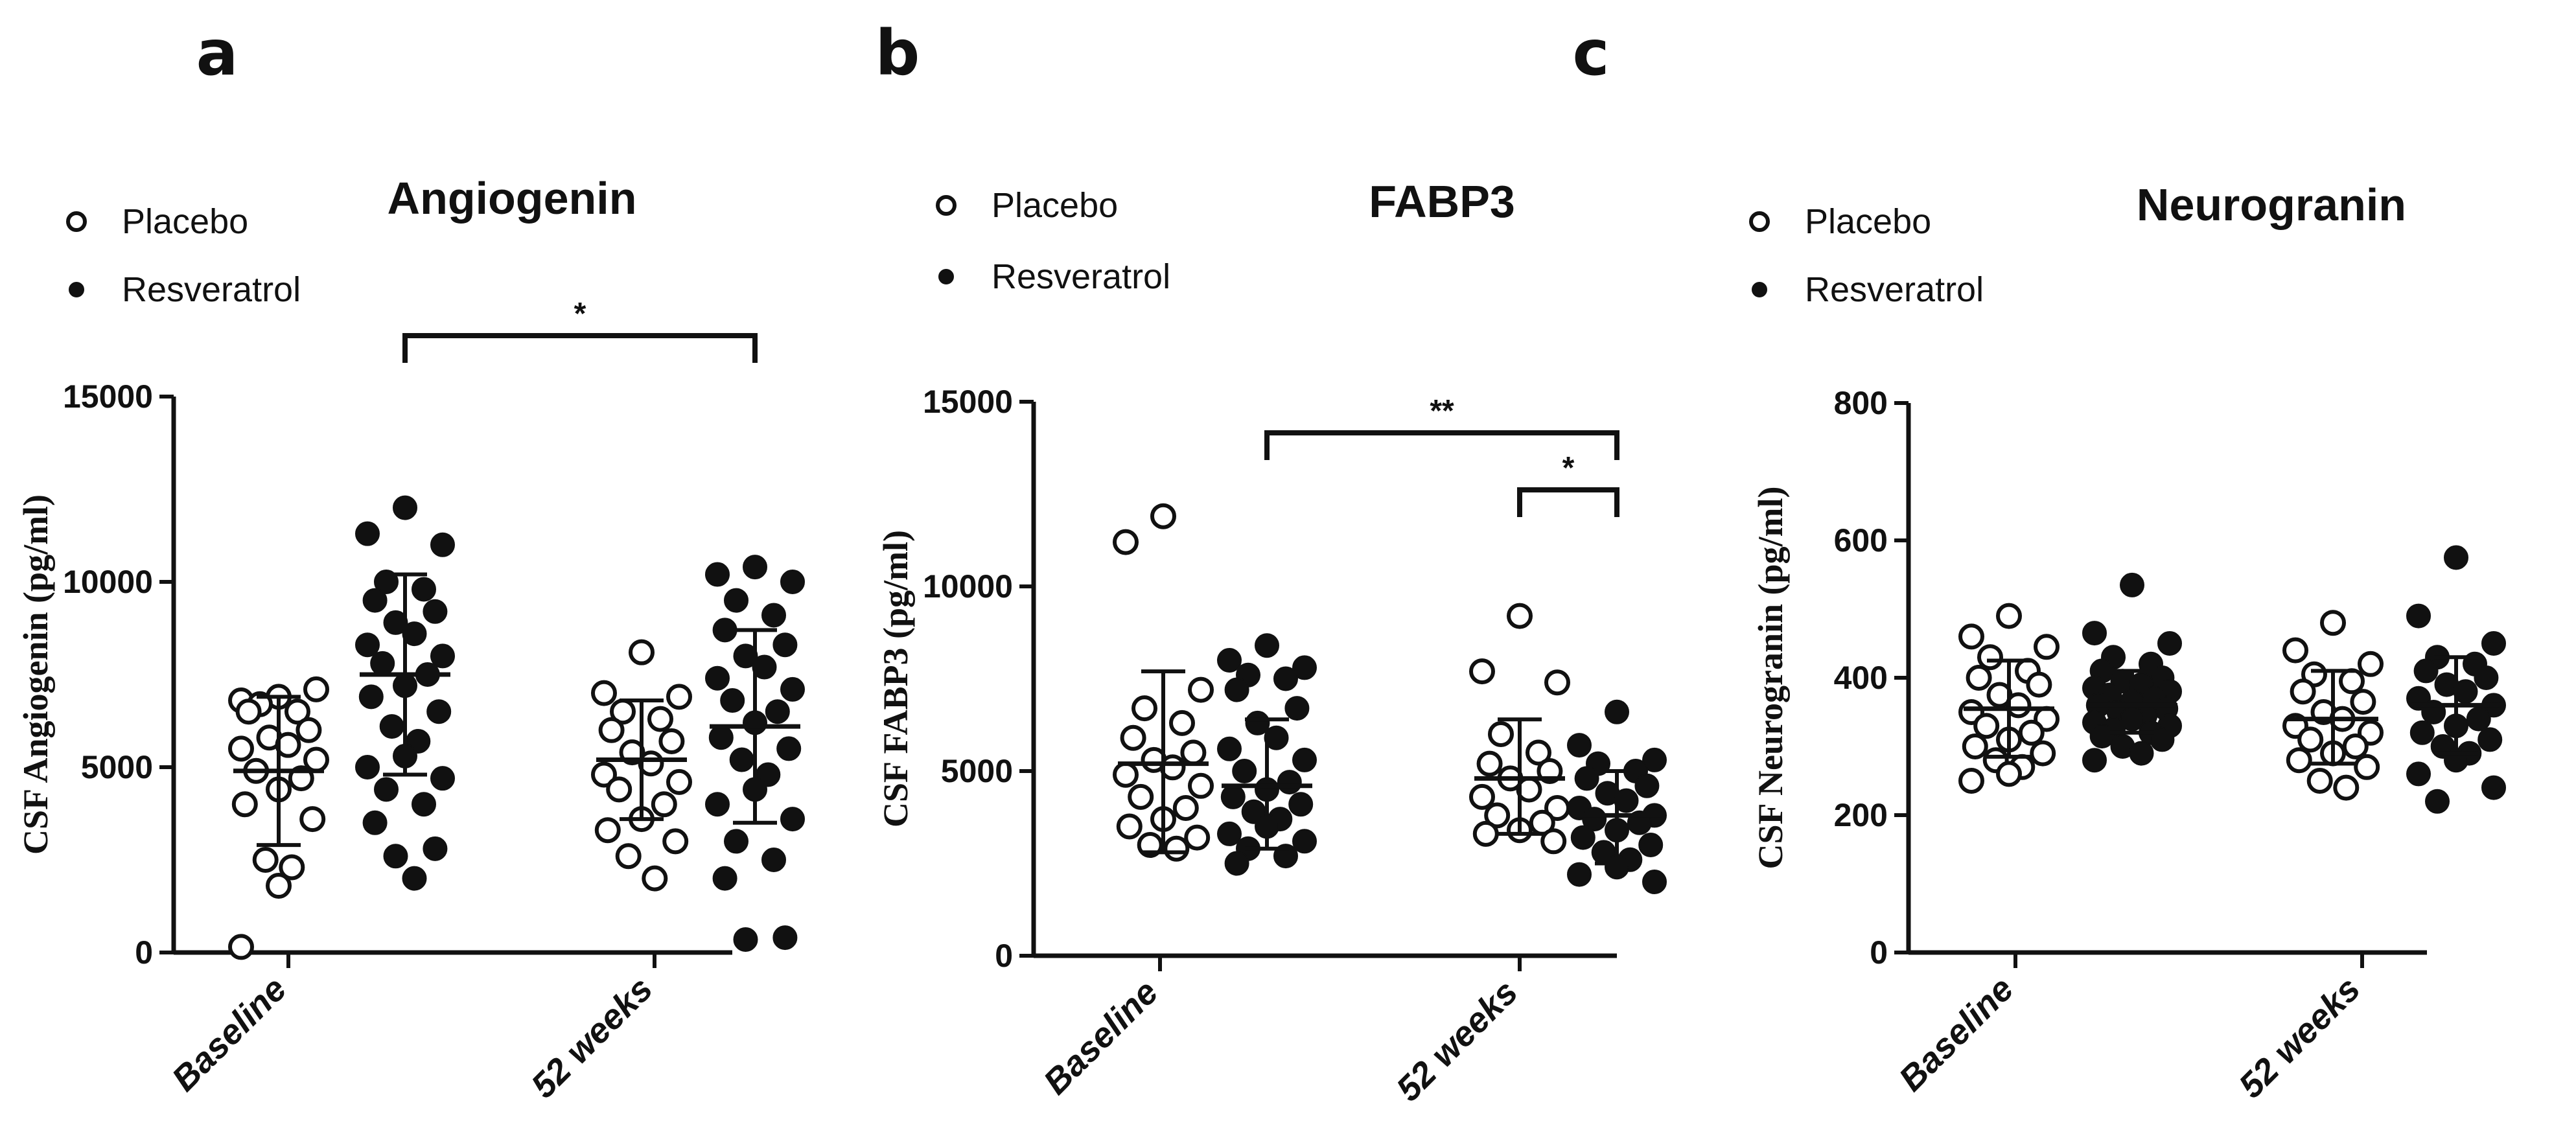  Describe the element at coordinates (896, 678) in the screenshot. I see `y-axis-label: CSF FABP3 (pg/ml)` at that location.